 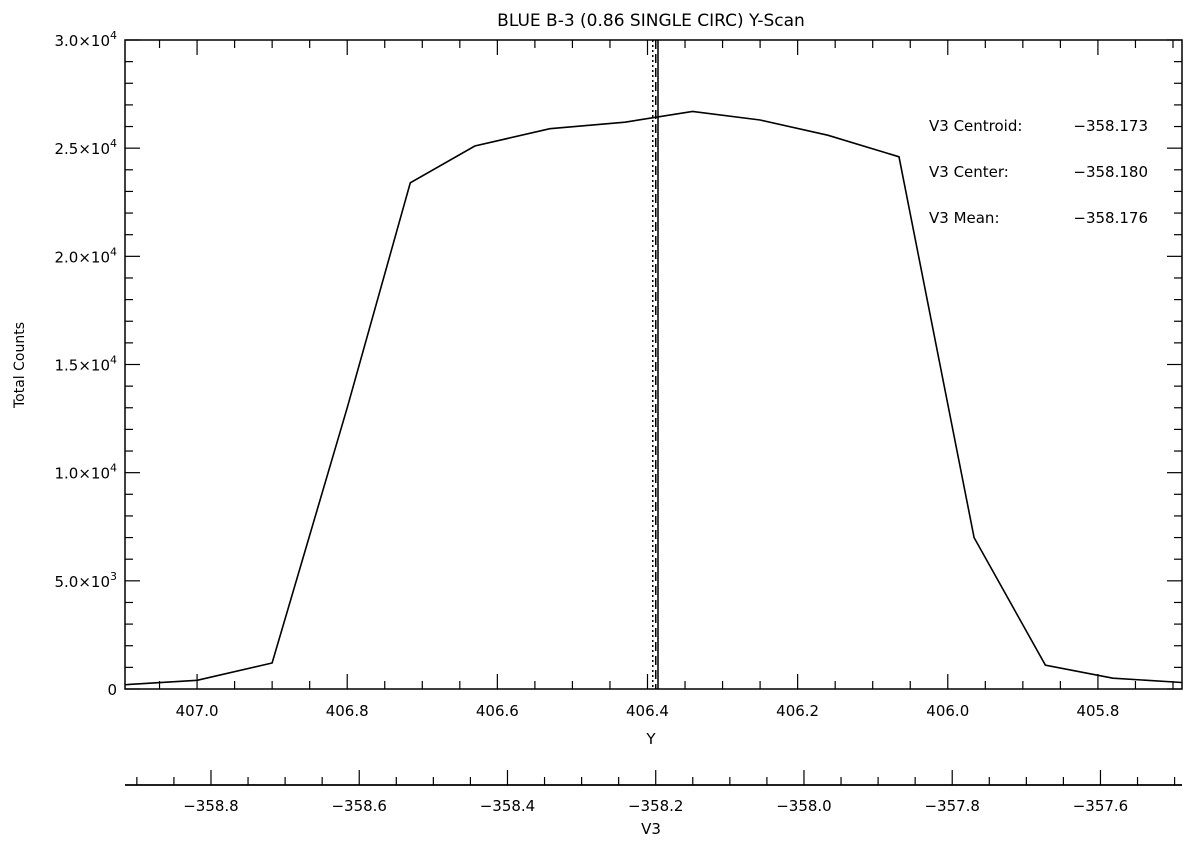 I want to click on x-tick-label: 405.8, so click(x=1097, y=711).